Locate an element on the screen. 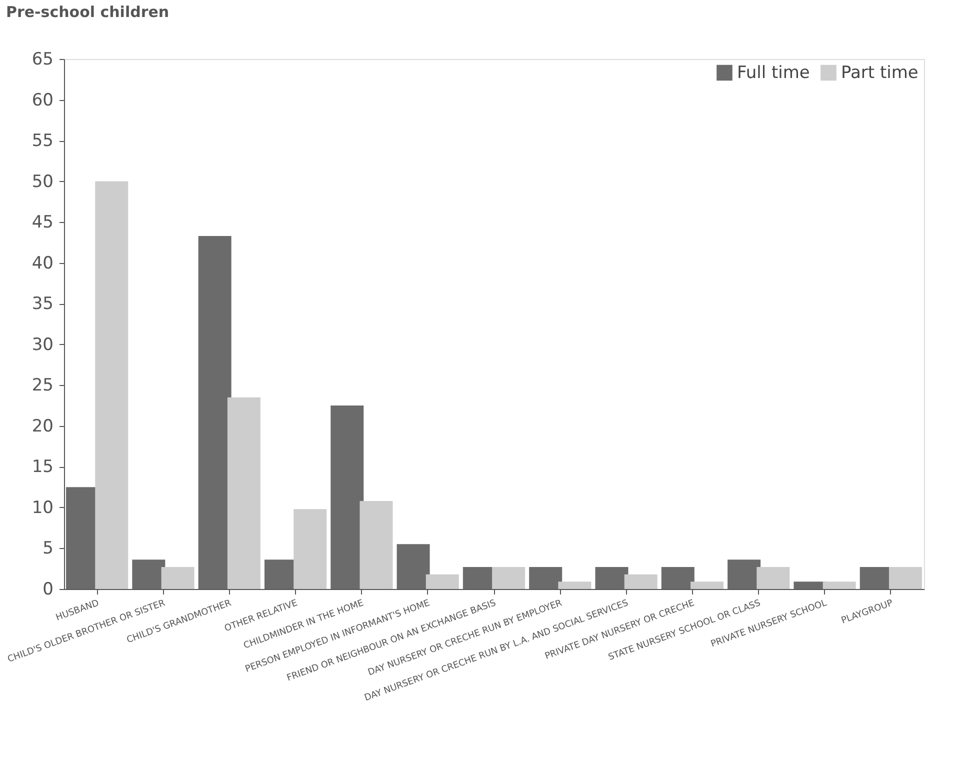 This screenshot has height=761, width=955. y-tick-label: 55 is located at coordinates (43, 141).